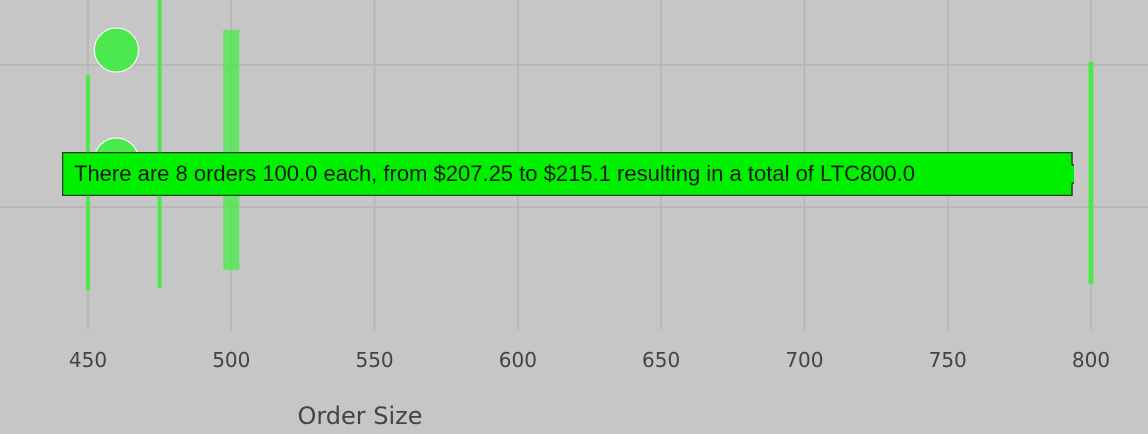 The width and height of the screenshot is (1148, 434). I want to click on x-tick-label: 650, so click(661, 360).